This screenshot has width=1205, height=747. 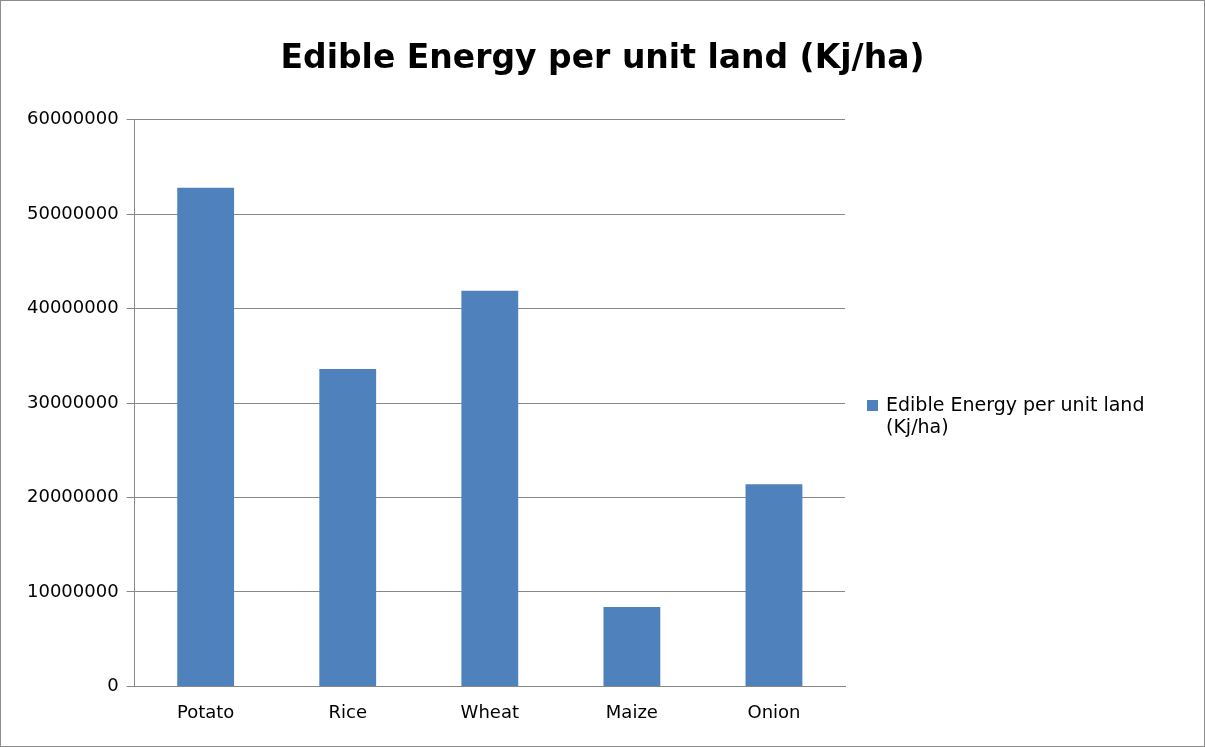 What do you see at coordinates (72, 118) in the screenshot?
I see `y-tick-label: 60000000` at bounding box center [72, 118].